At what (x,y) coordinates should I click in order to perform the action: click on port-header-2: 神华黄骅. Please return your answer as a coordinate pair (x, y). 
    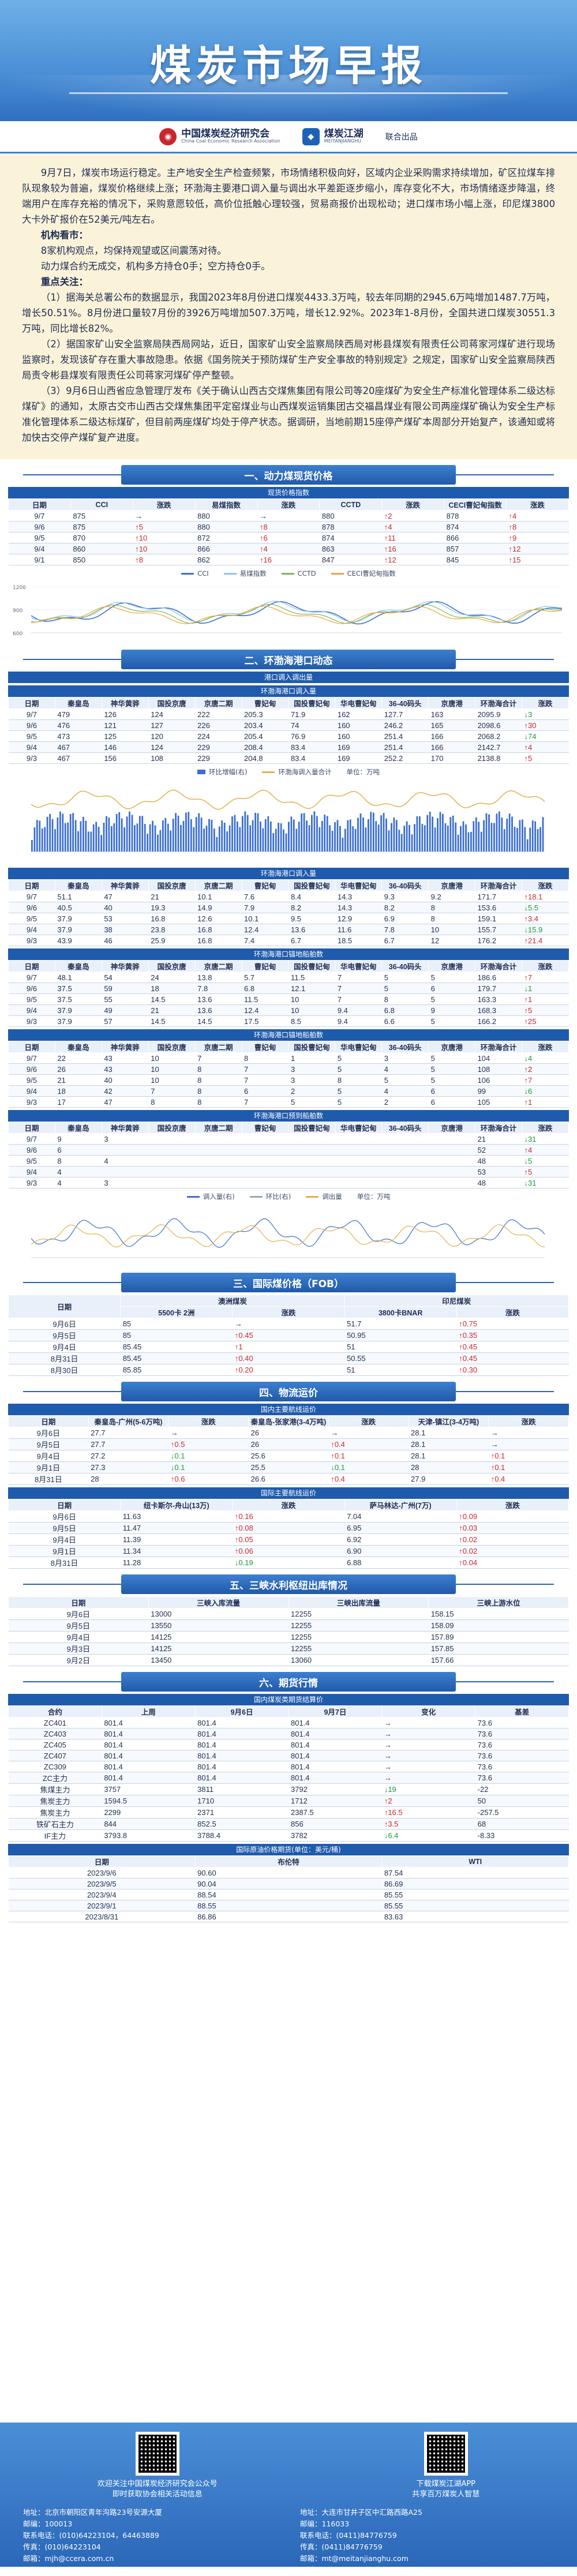
    Looking at the image, I should click on (125, 885).